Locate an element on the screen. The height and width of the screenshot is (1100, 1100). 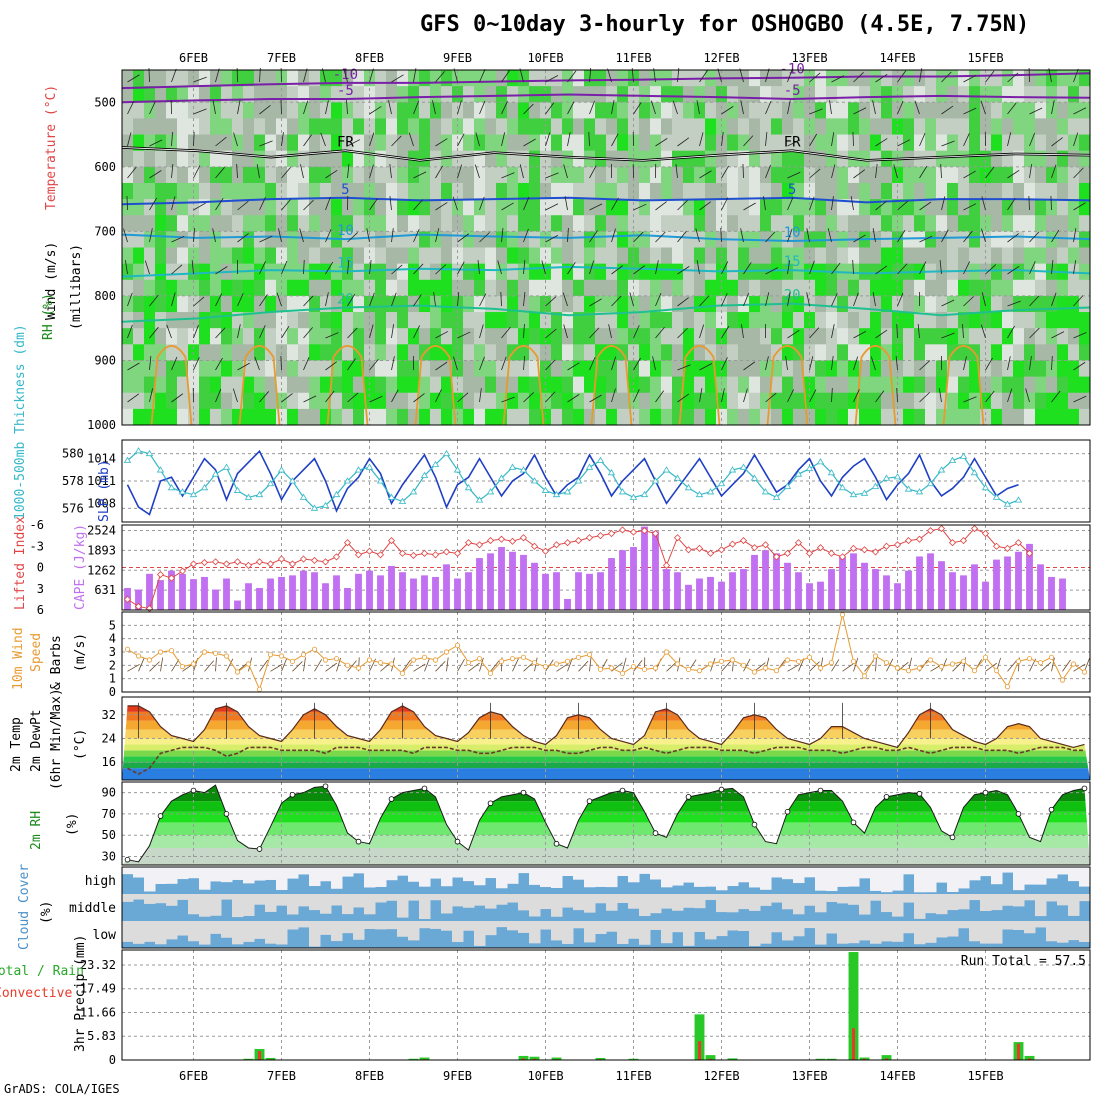
rh-point is located at coordinates (226, 814).